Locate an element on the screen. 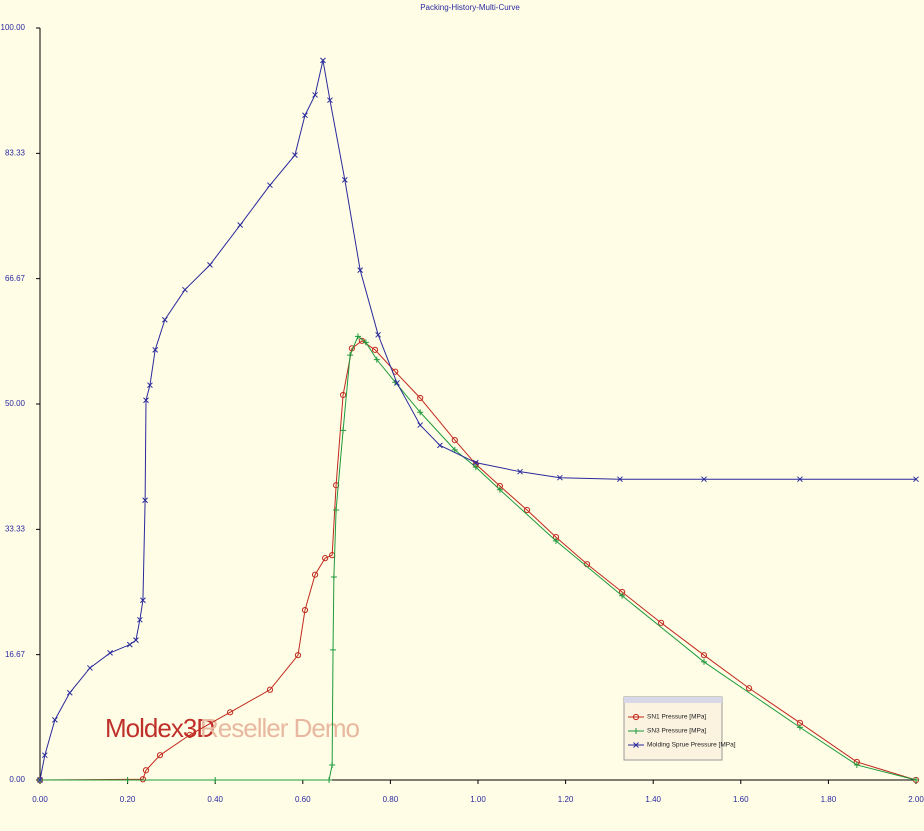  y-tick-label: 50.00 is located at coordinates (15, 403).